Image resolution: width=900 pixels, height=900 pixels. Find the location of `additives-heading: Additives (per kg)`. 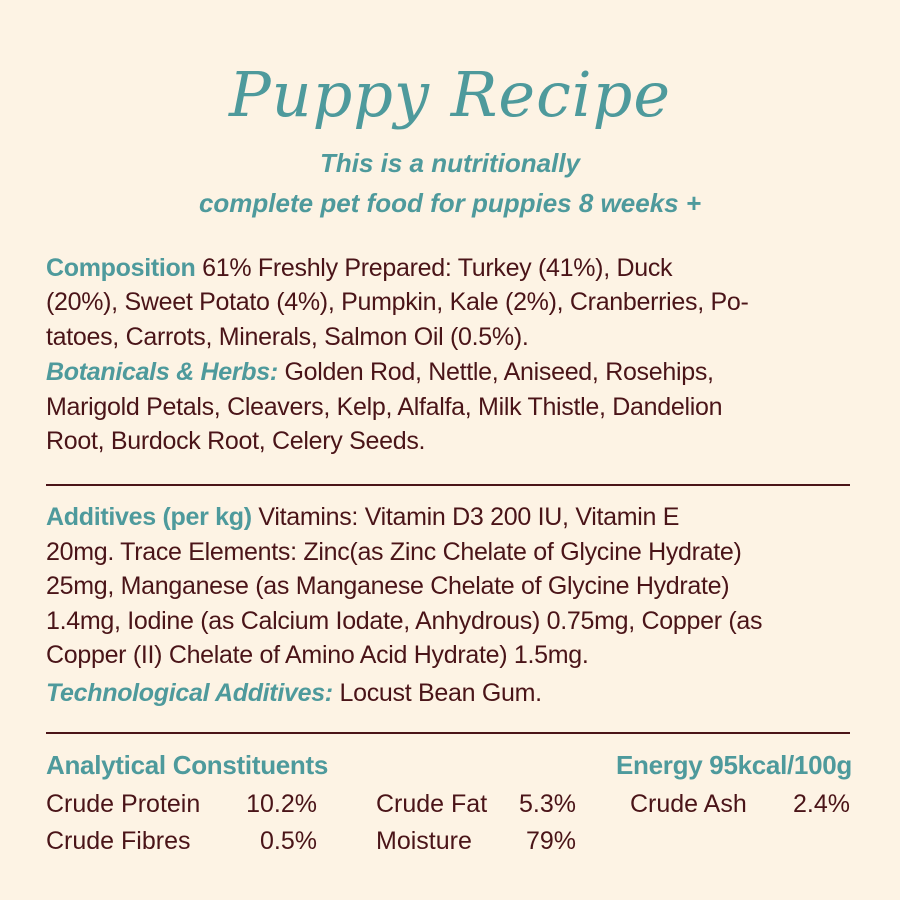

additives-heading: Additives (per kg) is located at coordinates (149, 517).